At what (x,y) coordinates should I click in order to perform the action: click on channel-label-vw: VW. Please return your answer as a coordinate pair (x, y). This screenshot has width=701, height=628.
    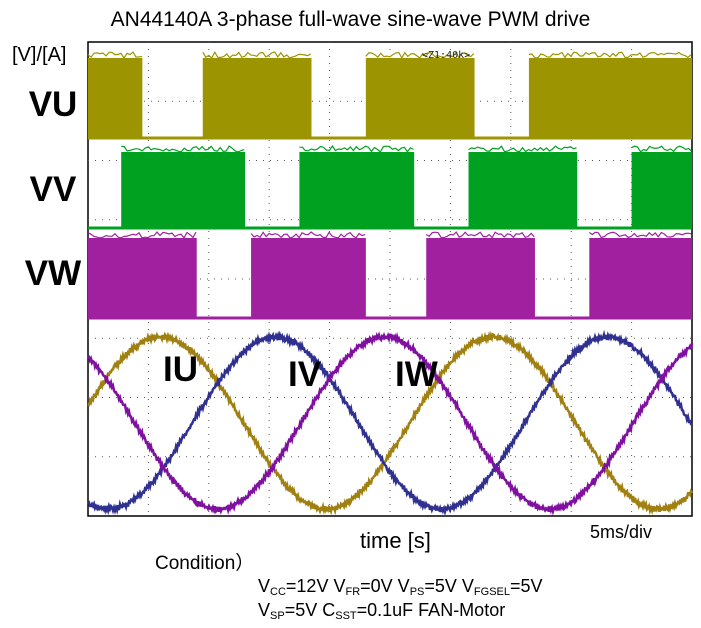
    Looking at the image, I should click on (53, 273).